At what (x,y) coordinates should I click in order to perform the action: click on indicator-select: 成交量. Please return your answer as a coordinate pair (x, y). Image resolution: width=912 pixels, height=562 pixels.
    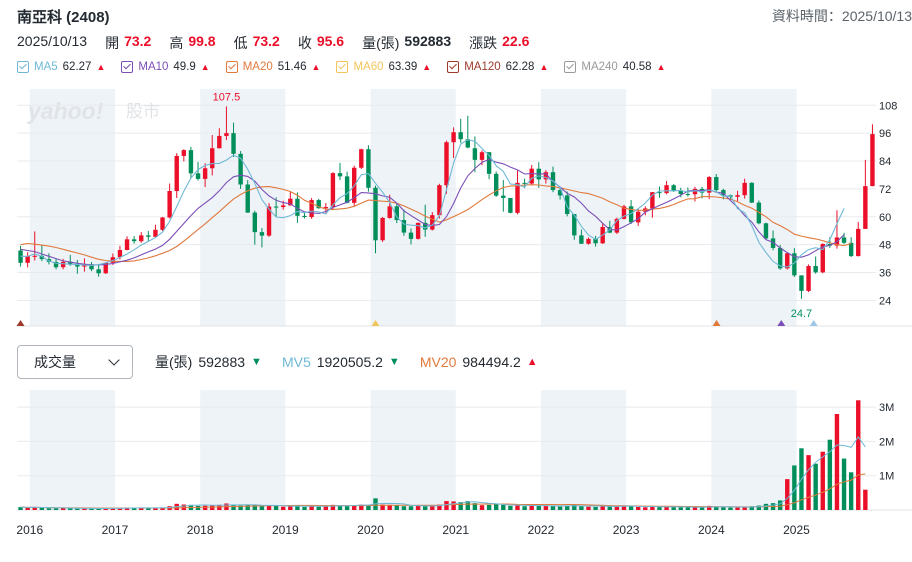
    Looking at the image, I should click on (75, 362).